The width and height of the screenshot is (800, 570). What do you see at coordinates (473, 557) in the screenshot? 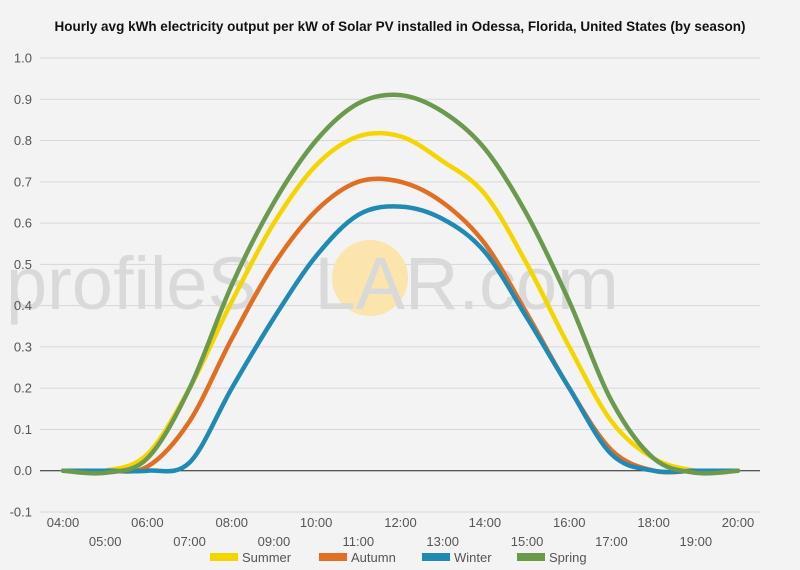
I see `legend-label-winter: Winter` at bounding box center [473, 557].